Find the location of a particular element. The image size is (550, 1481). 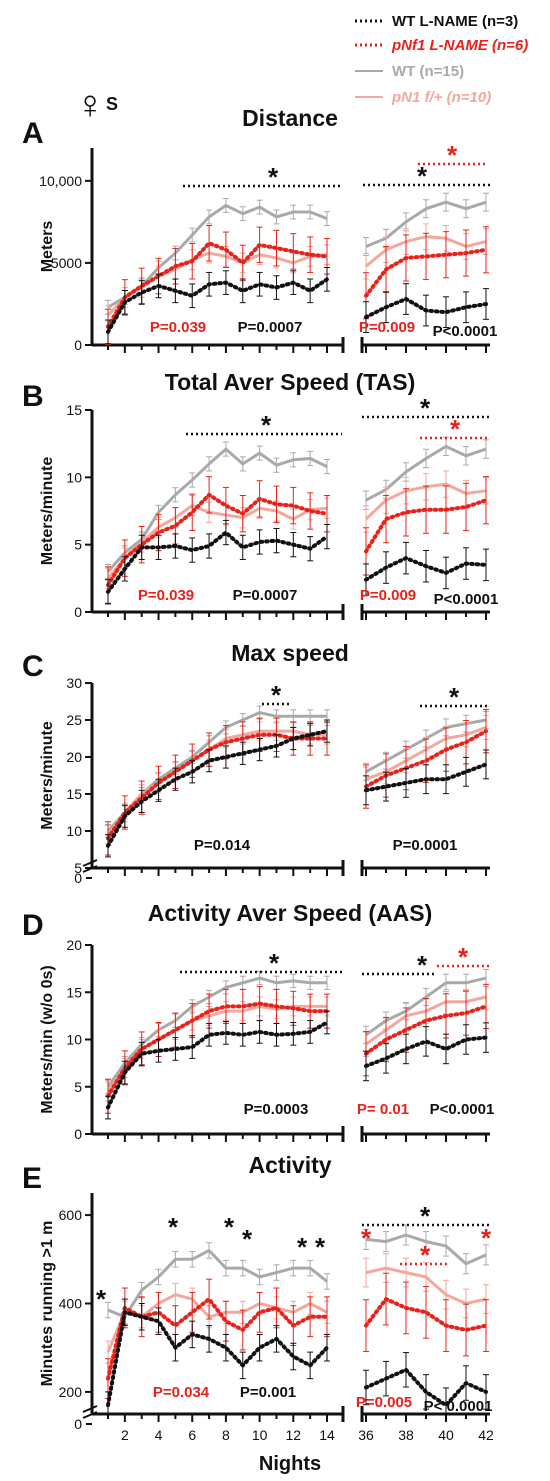

legend-label-pn1: pN1 f/+ (n=10) is located at coordinates (441, 97).